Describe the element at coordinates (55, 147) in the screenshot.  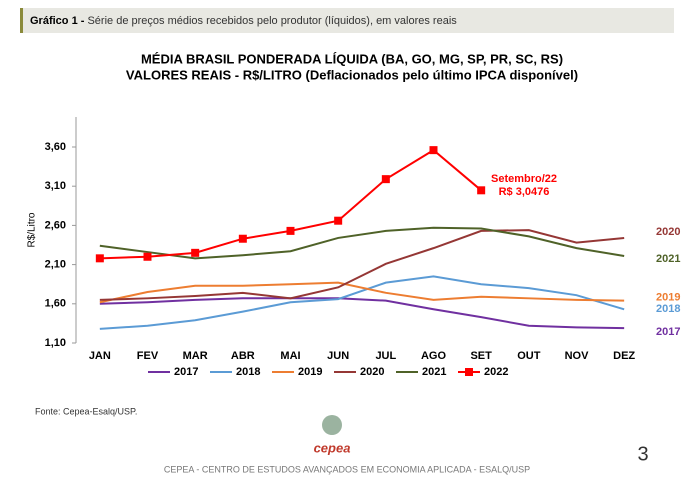
I see `y-tick-label: 3,60` at that location.